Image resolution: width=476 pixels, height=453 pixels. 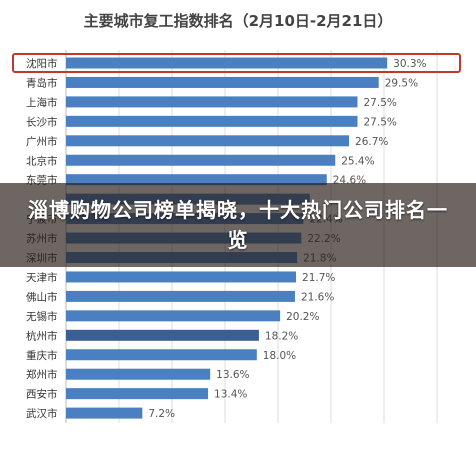 I want to click on chart-title: 主要城市复工指数排名（2月10日-2月21日）, so click(x=238, y=21).